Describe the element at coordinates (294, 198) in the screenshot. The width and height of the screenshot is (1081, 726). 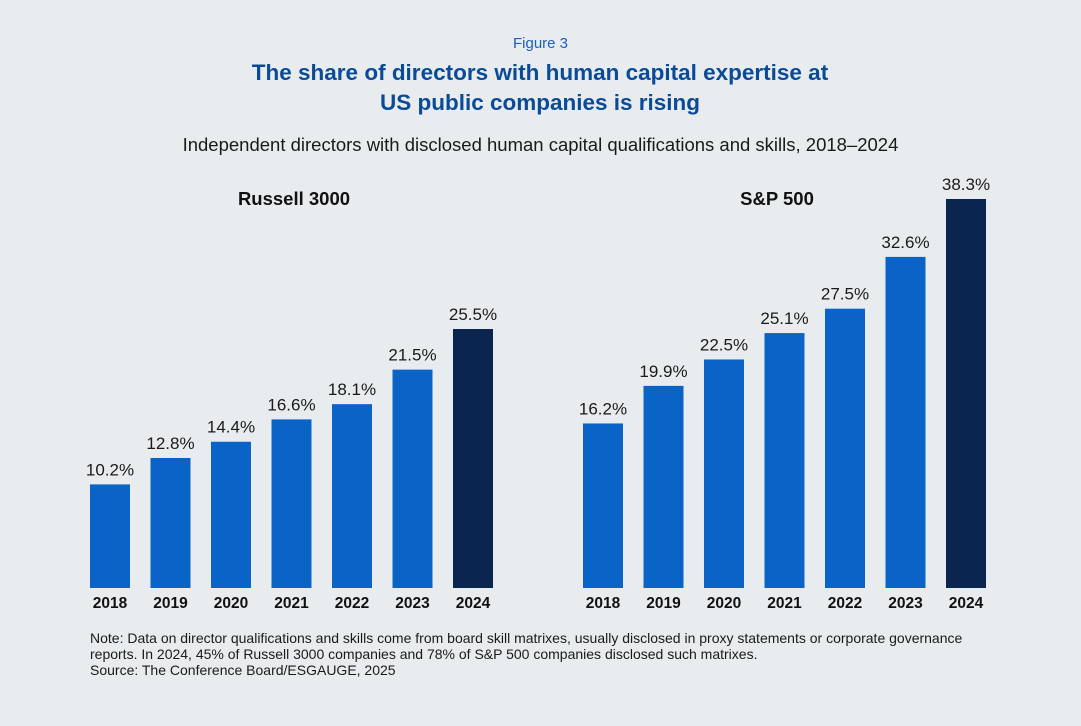
I see `russell-3000-panel-title: Russell 3000` at that location.